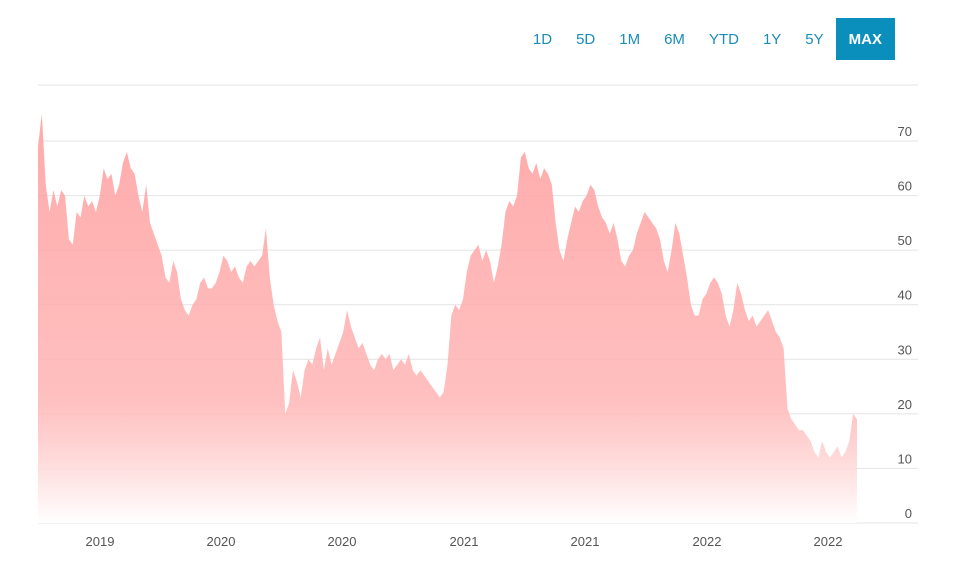 Image resolution: width=955 pixels, height=561 pixels. What do you see at coordinates (905, 458) in the screenshot?
I see `y-tick-label: 10` at bounding box center [905, 458].